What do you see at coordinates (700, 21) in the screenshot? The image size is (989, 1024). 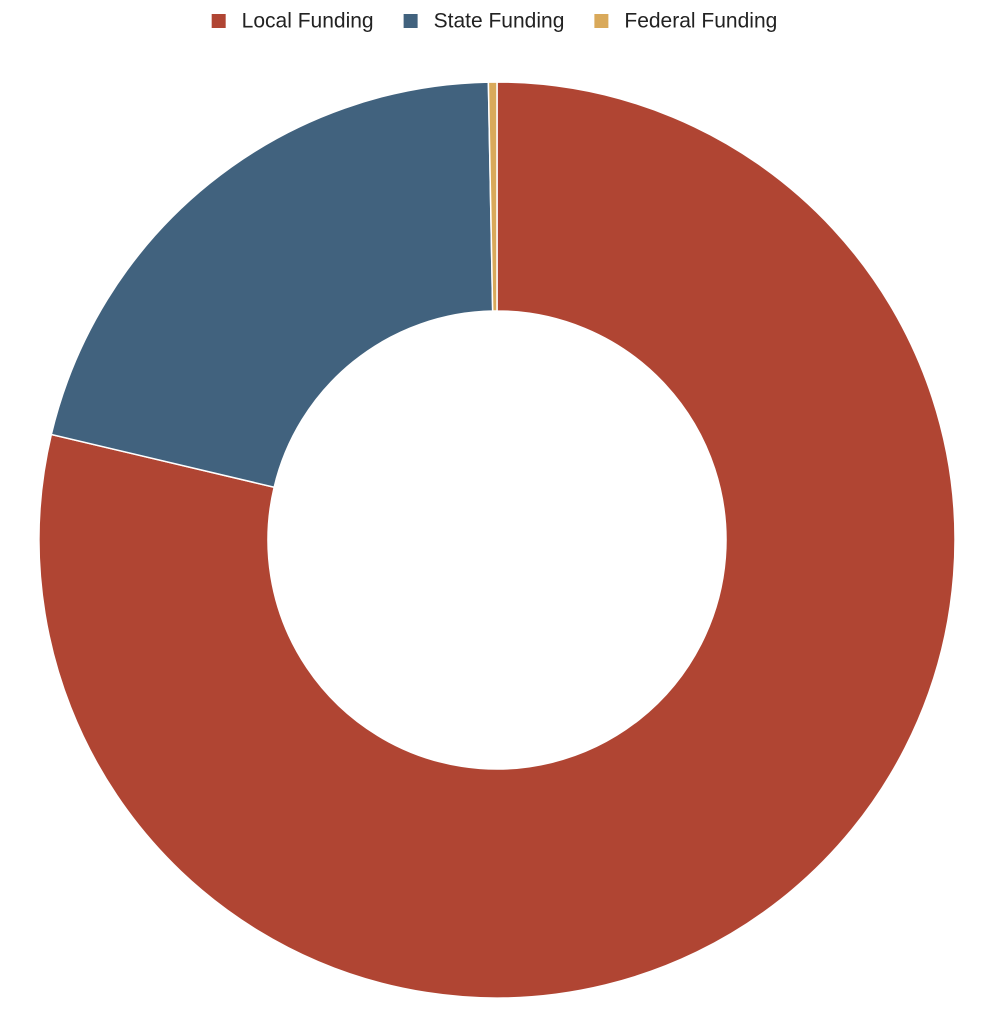 I see `legend-label: Federal Funding` at bounding box center [700, 21].